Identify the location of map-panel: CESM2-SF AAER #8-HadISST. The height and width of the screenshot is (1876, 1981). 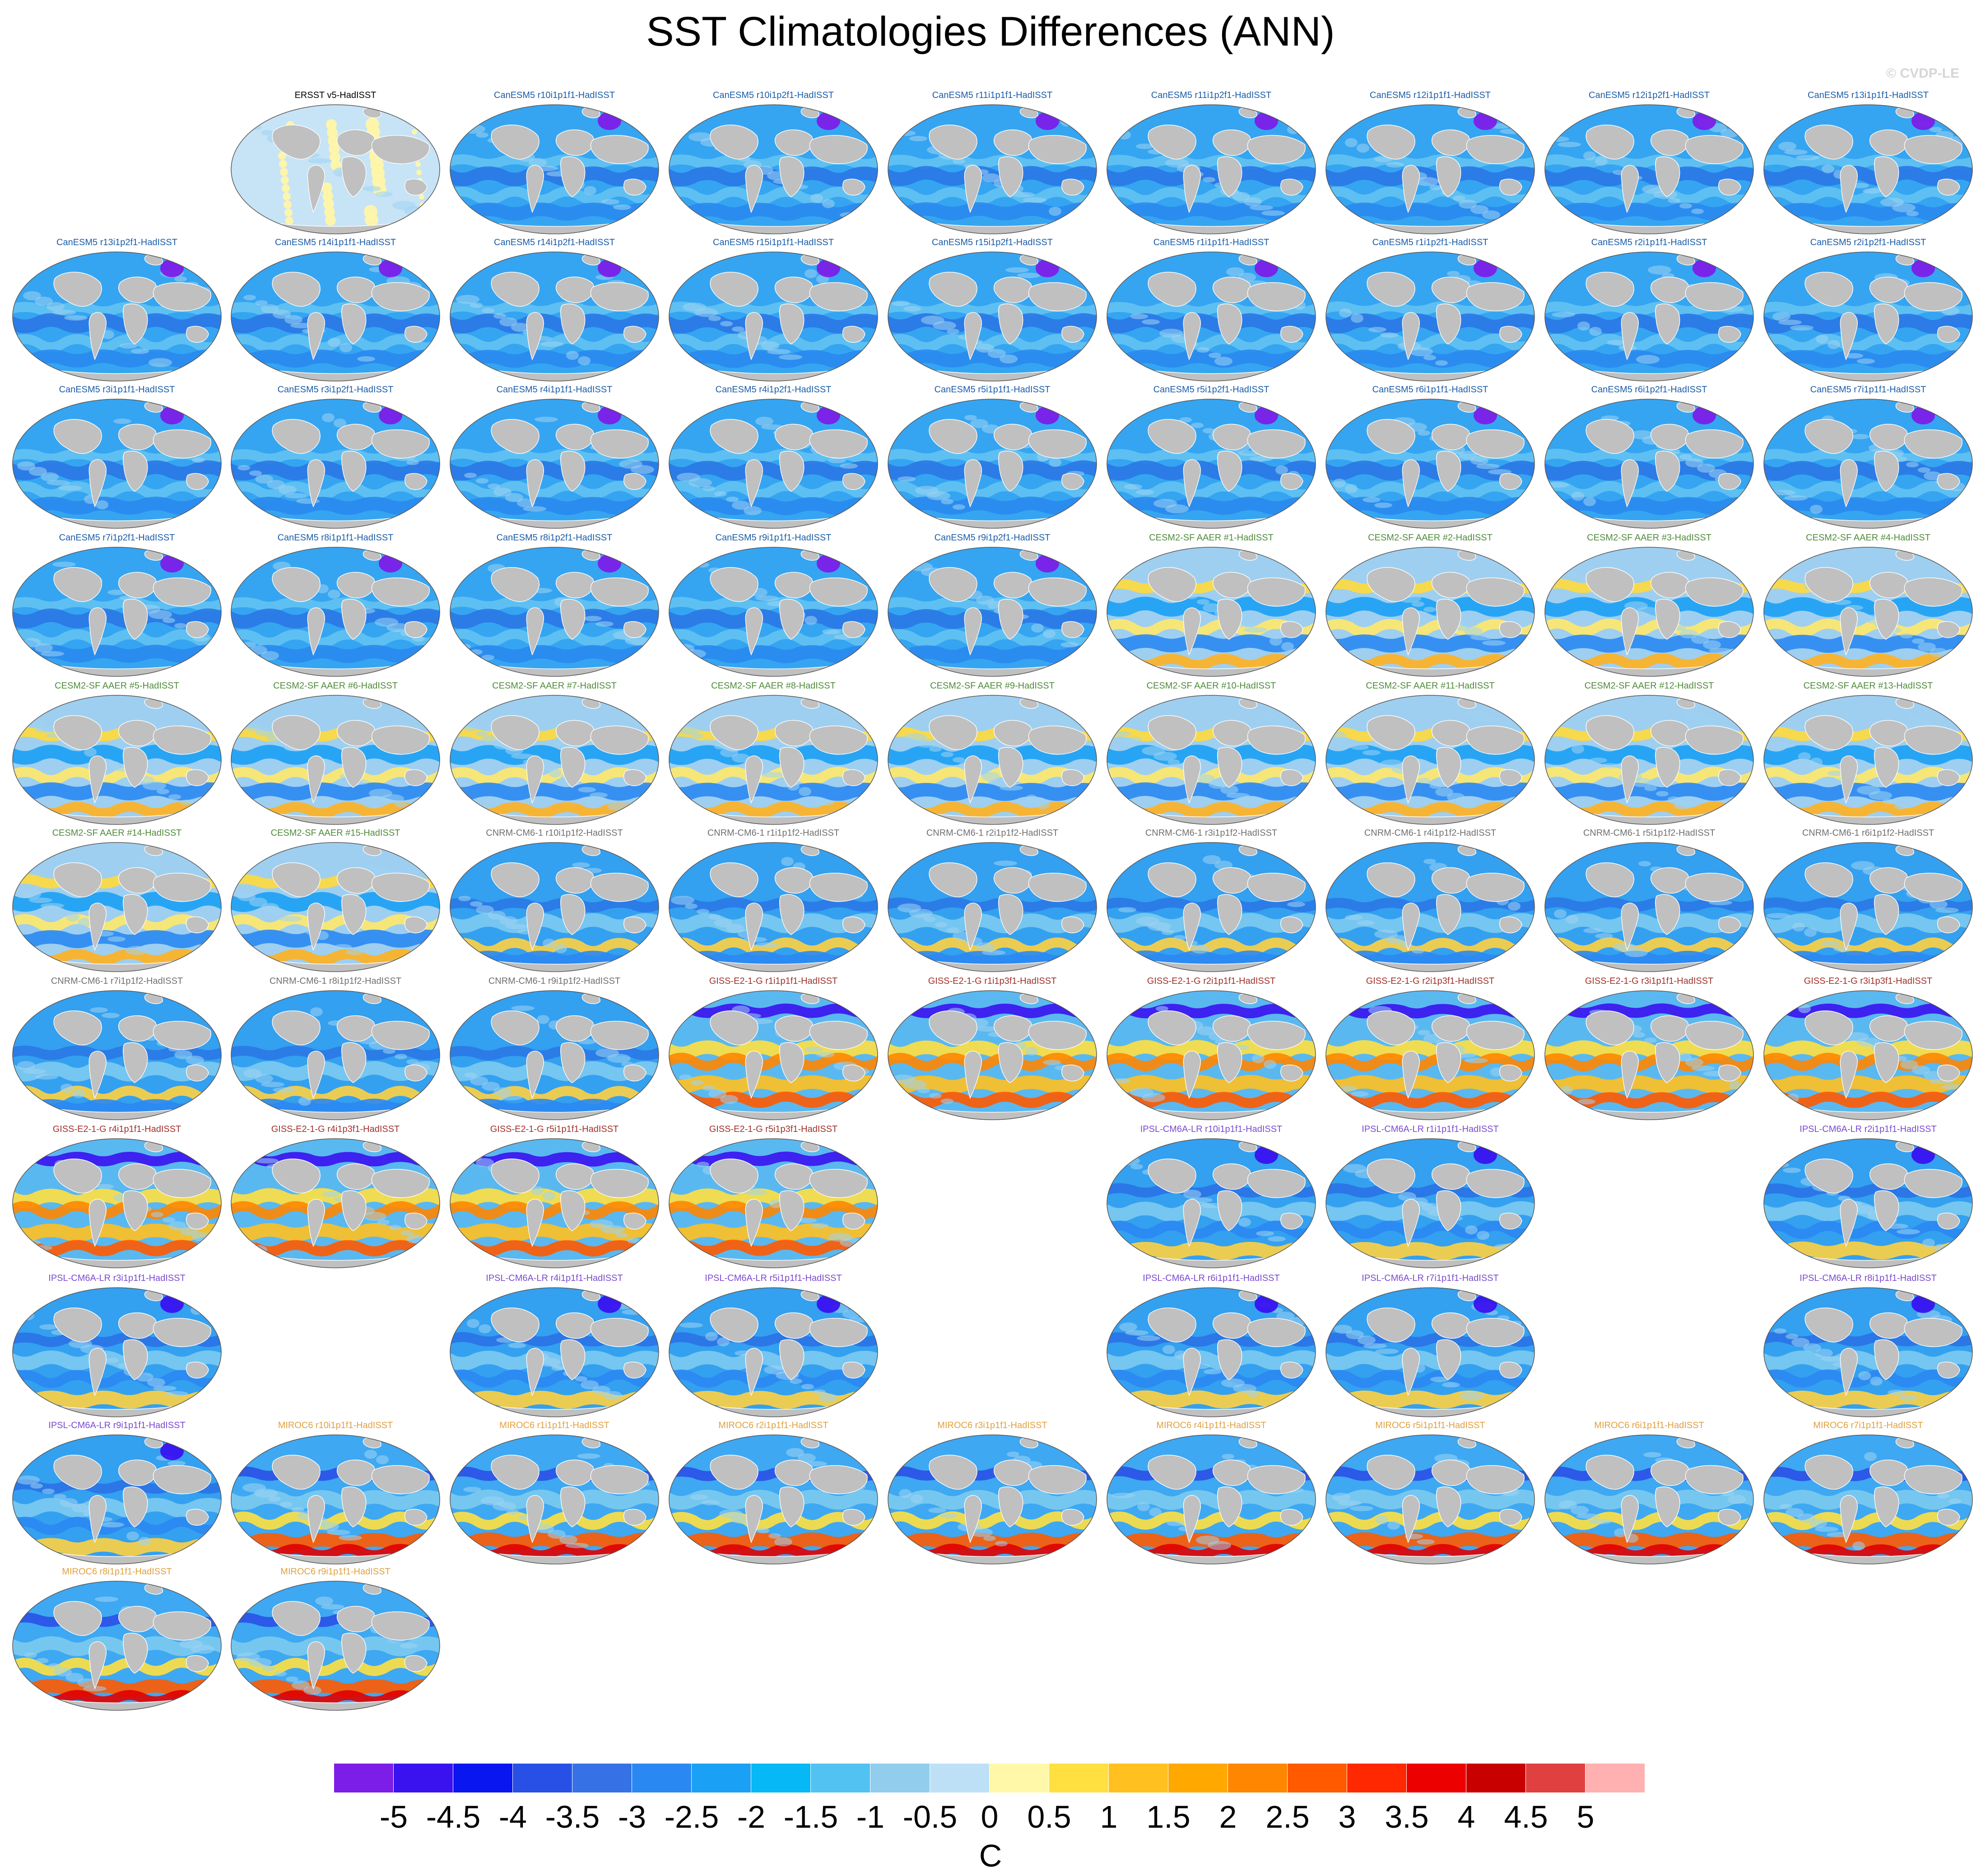
(773, 753).